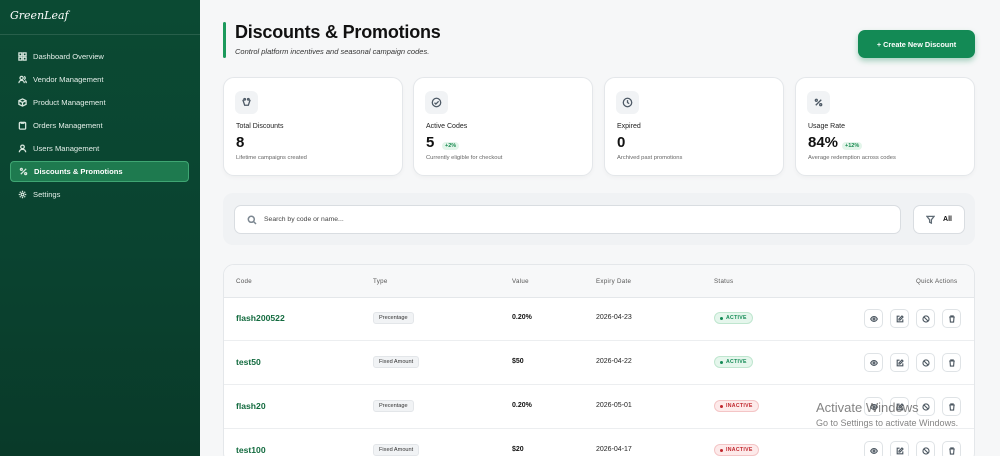  I want to click on box-icon, so click(22, 103).